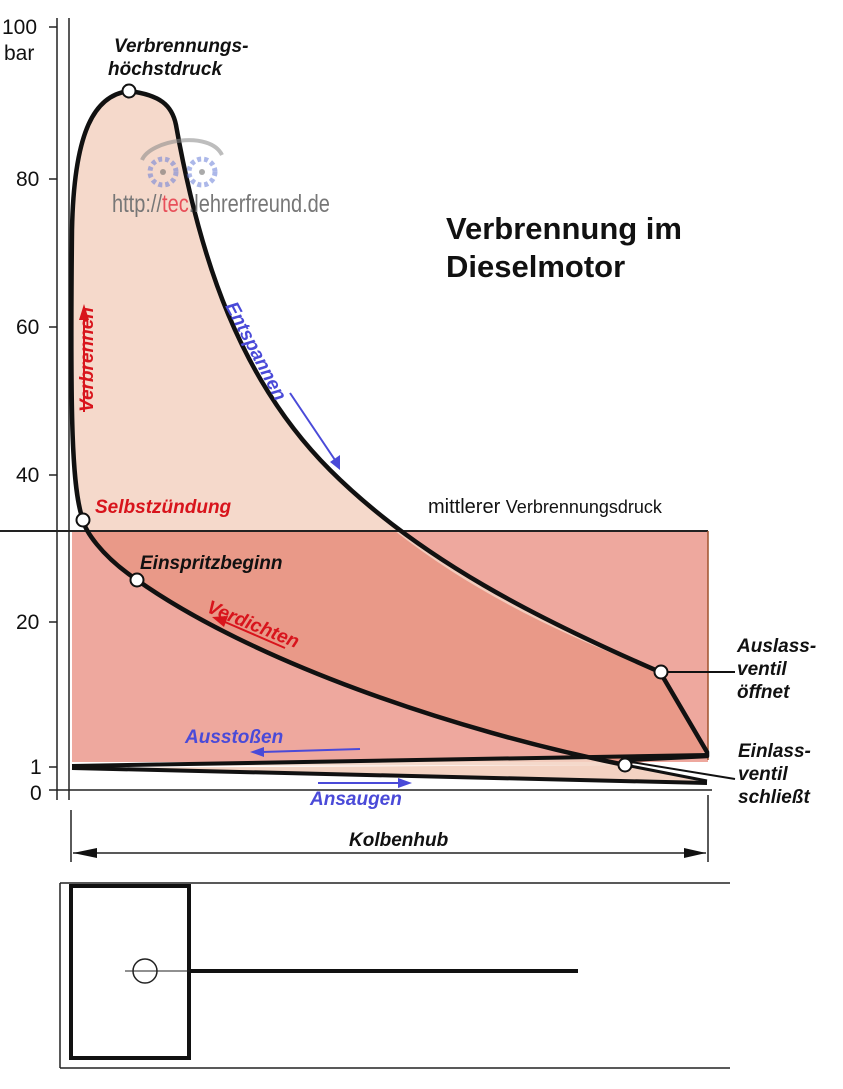  Describe the element at coordinates (625, 765) in the screenshot. I see `inlet-point` at that location.